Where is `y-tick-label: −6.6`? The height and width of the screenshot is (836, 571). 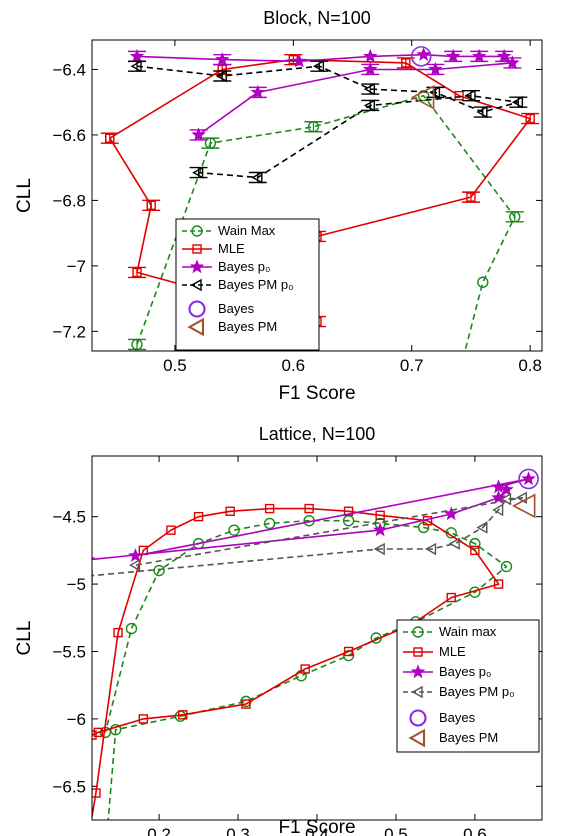 y-tick-label: −6.6 is located at coordinates (69, 135).